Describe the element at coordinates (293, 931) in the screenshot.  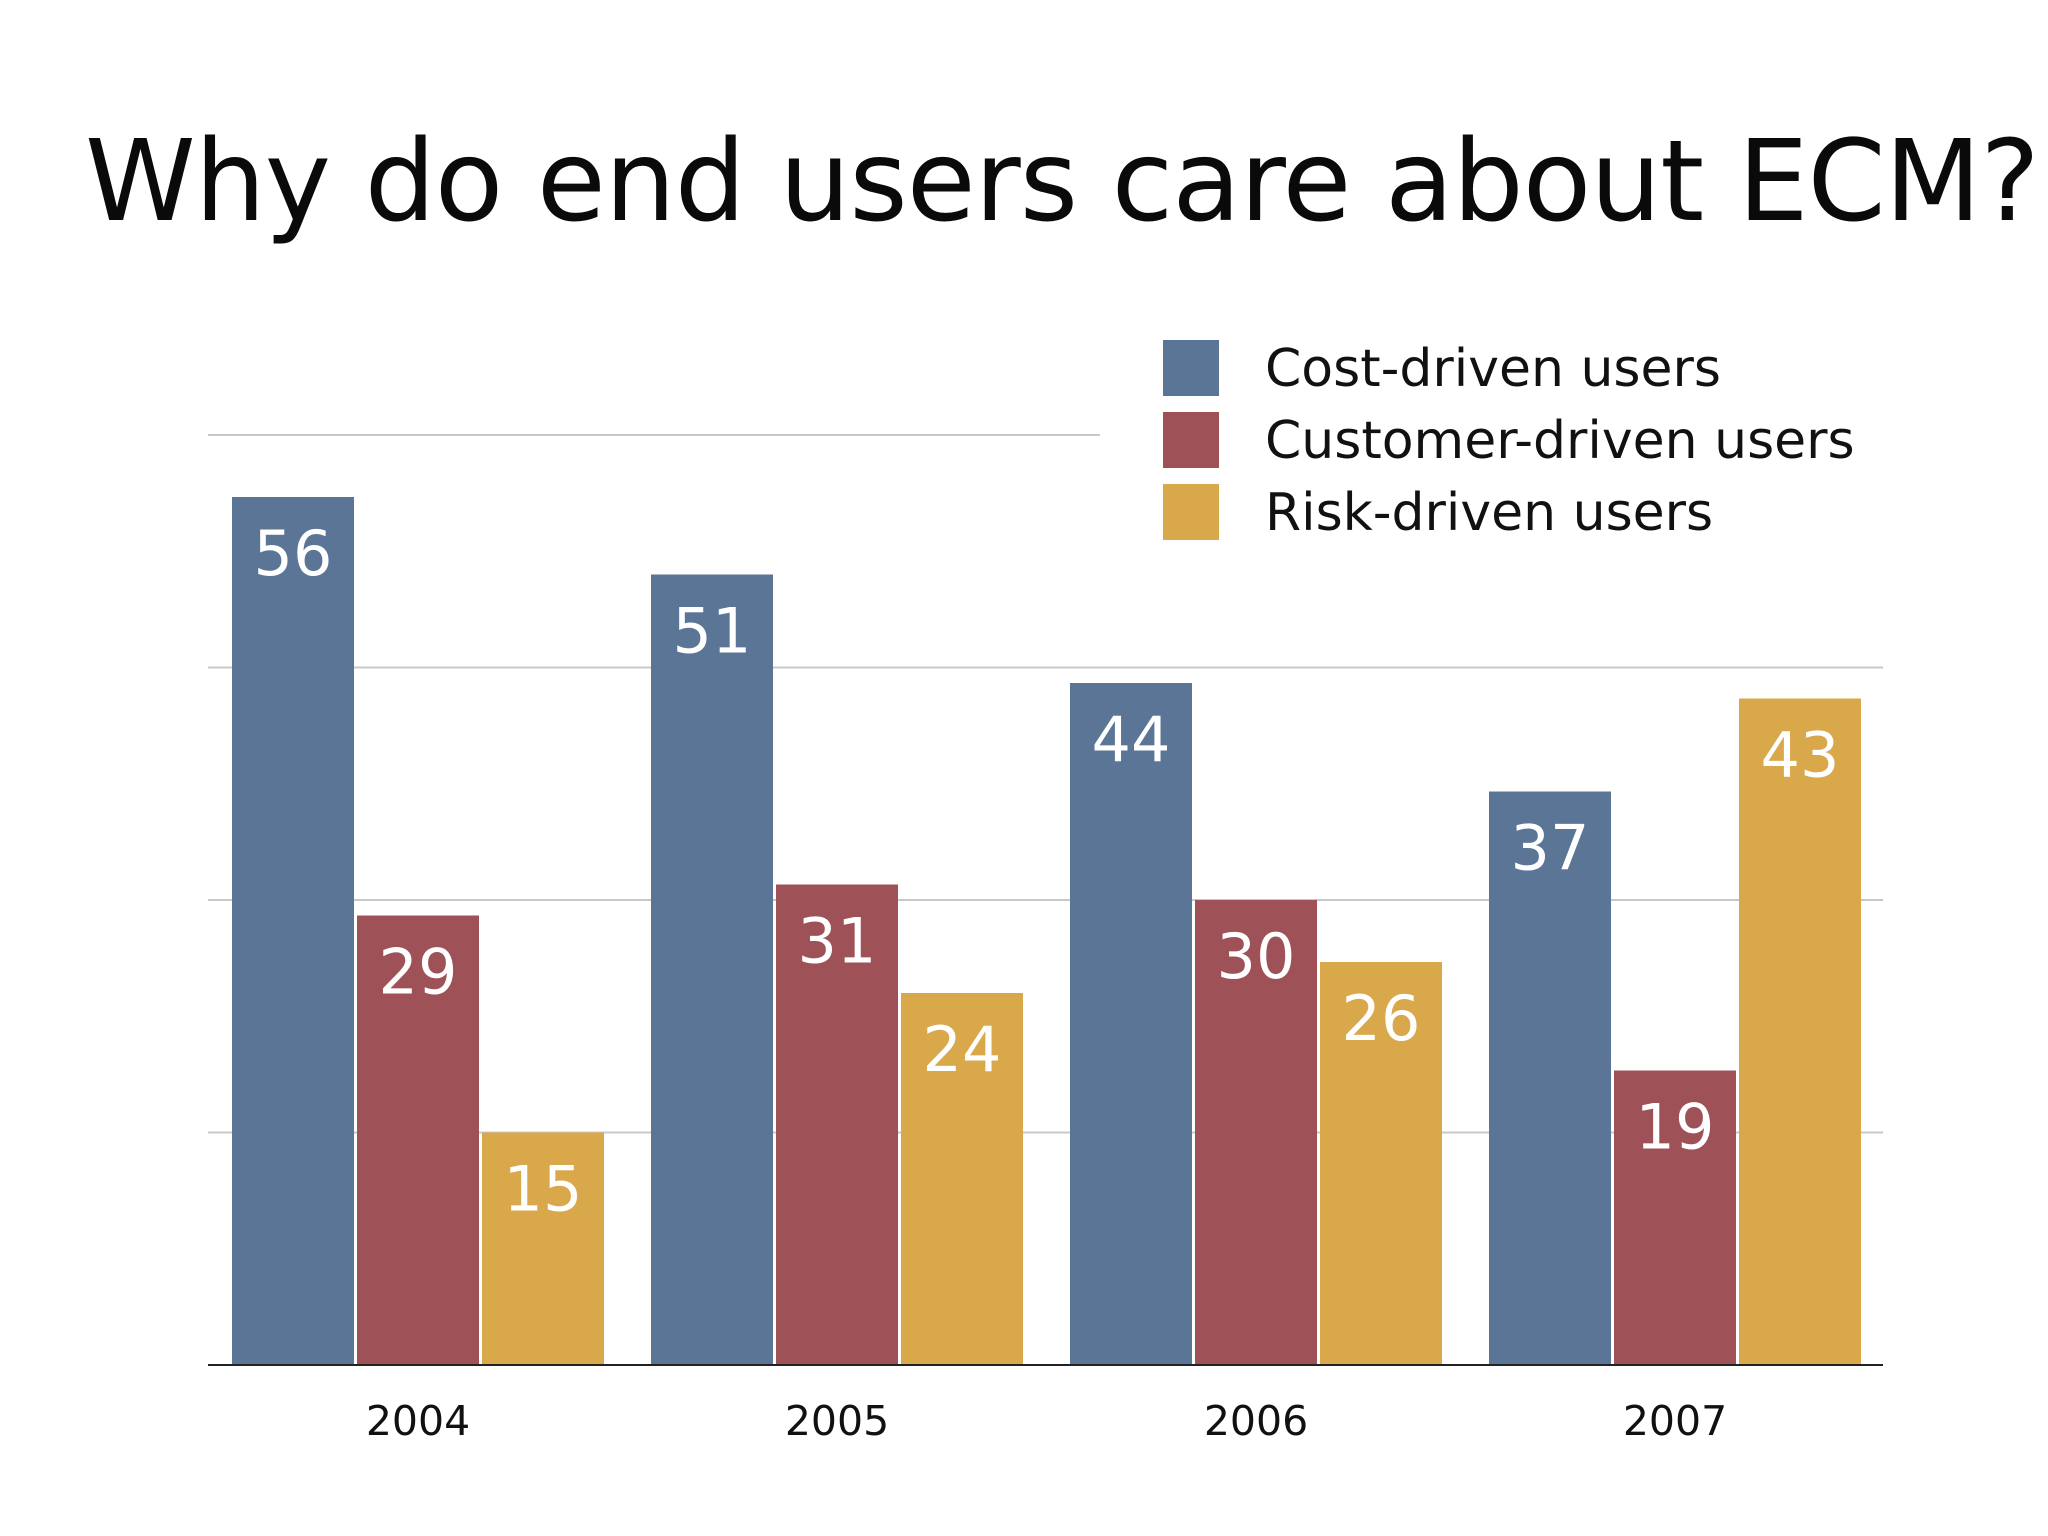
I see `bar-cost-driven-users-2004` at that location.